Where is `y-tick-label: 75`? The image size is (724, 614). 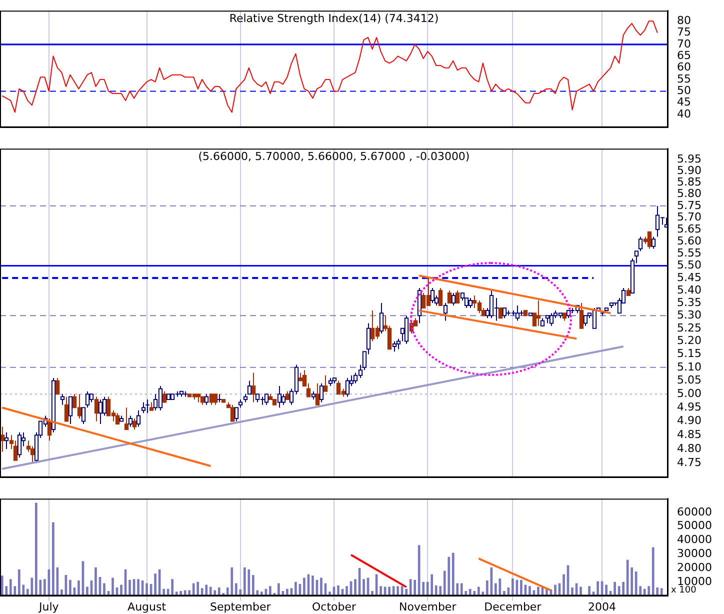 y-tick-label: 75 is located at coordinates (684, 32).